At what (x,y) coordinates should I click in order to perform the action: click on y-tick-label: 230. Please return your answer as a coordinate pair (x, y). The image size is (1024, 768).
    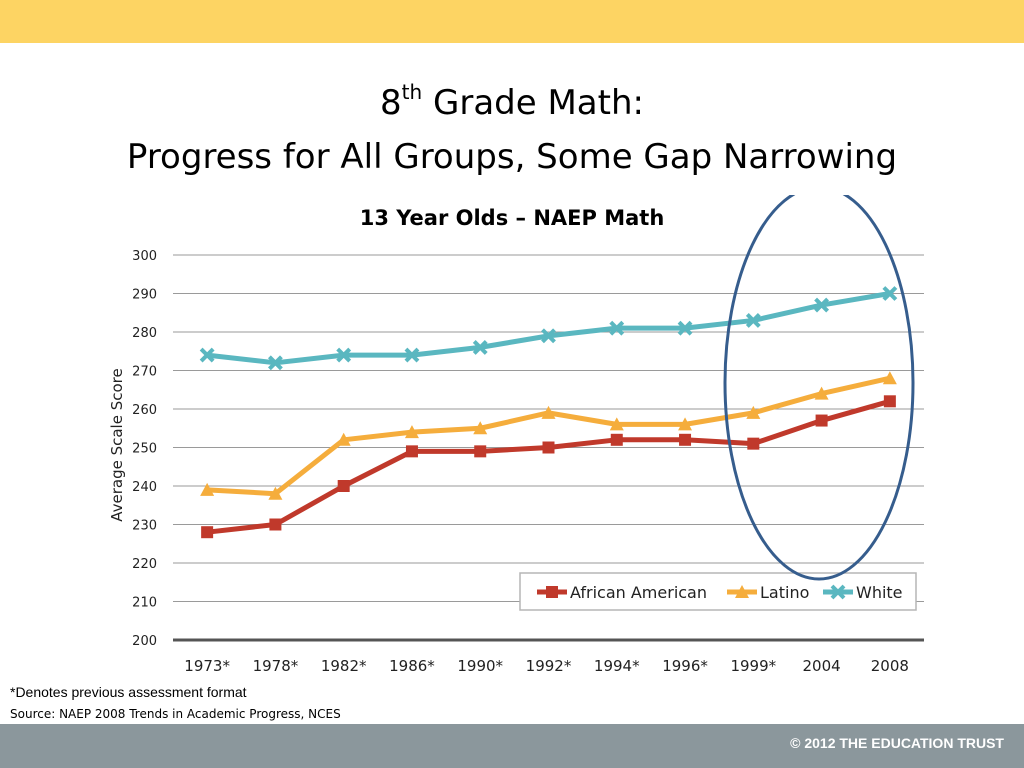
    Looking at the image, I should click on (144, 526).